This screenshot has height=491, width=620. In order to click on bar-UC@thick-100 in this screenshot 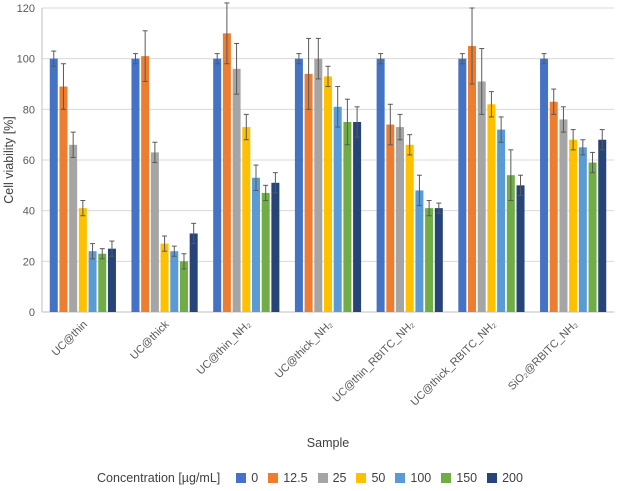, I will do `click(174, 281)`.